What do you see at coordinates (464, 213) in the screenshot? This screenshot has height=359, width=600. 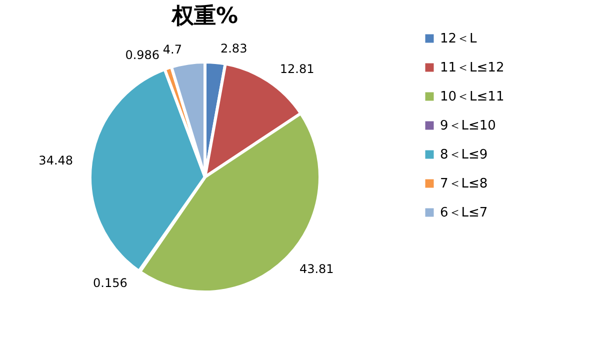 I see `legend-label: 6＜L≤7` at bounding box center [464, 213].